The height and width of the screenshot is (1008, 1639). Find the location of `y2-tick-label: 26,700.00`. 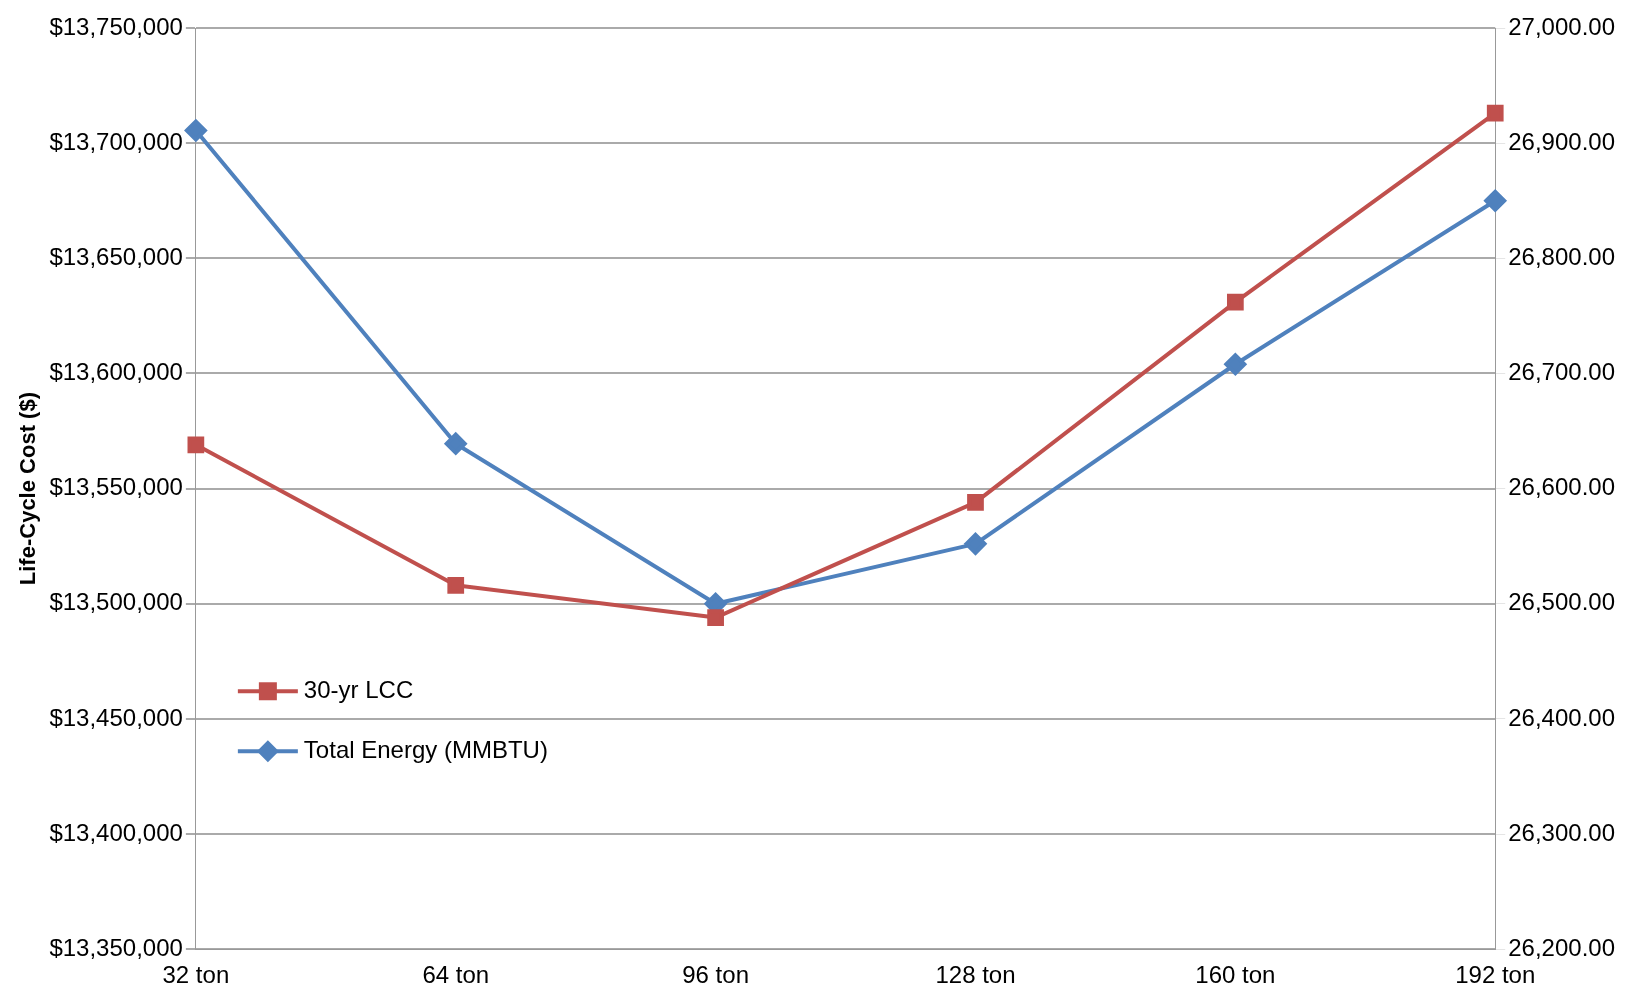

y2-tick-label: 26,700.00 is located at coordinates (1562, 372).